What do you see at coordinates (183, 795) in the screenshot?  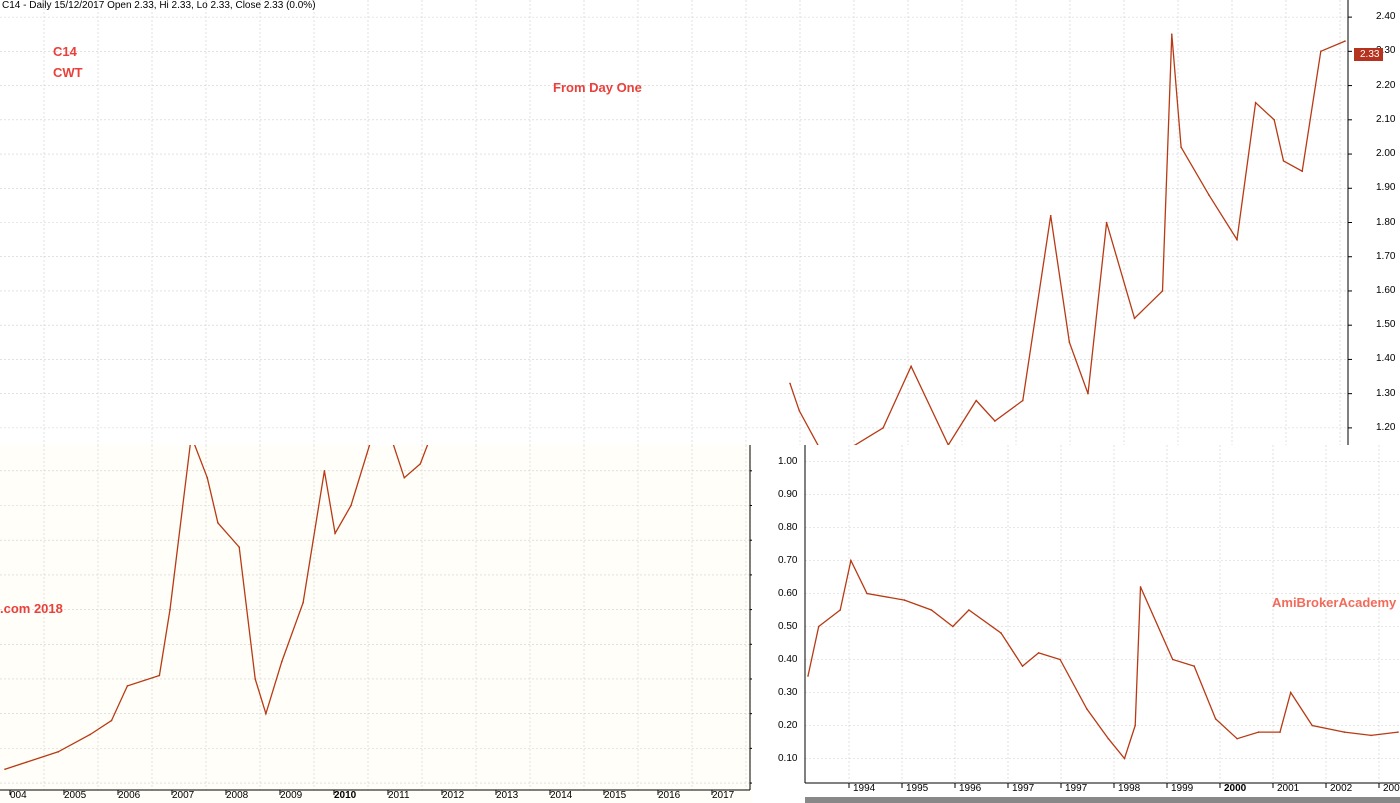 I see `bl-x-tick-label: 2007` at bounding box center [183, 795].